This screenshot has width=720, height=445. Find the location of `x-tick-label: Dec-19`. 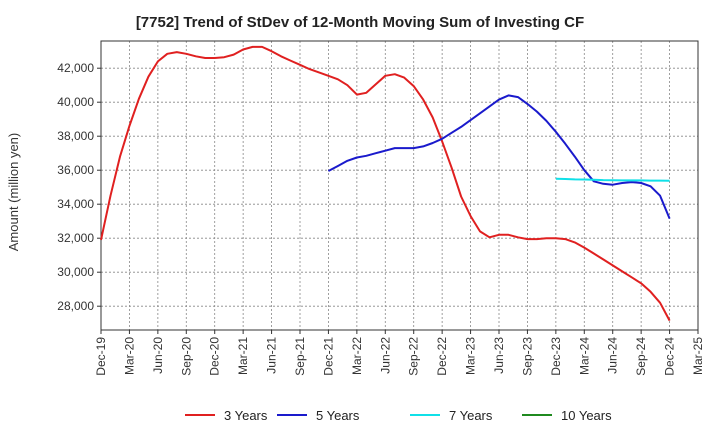

x-tick-label: Dec-19 is located at coordinates (101, 356).